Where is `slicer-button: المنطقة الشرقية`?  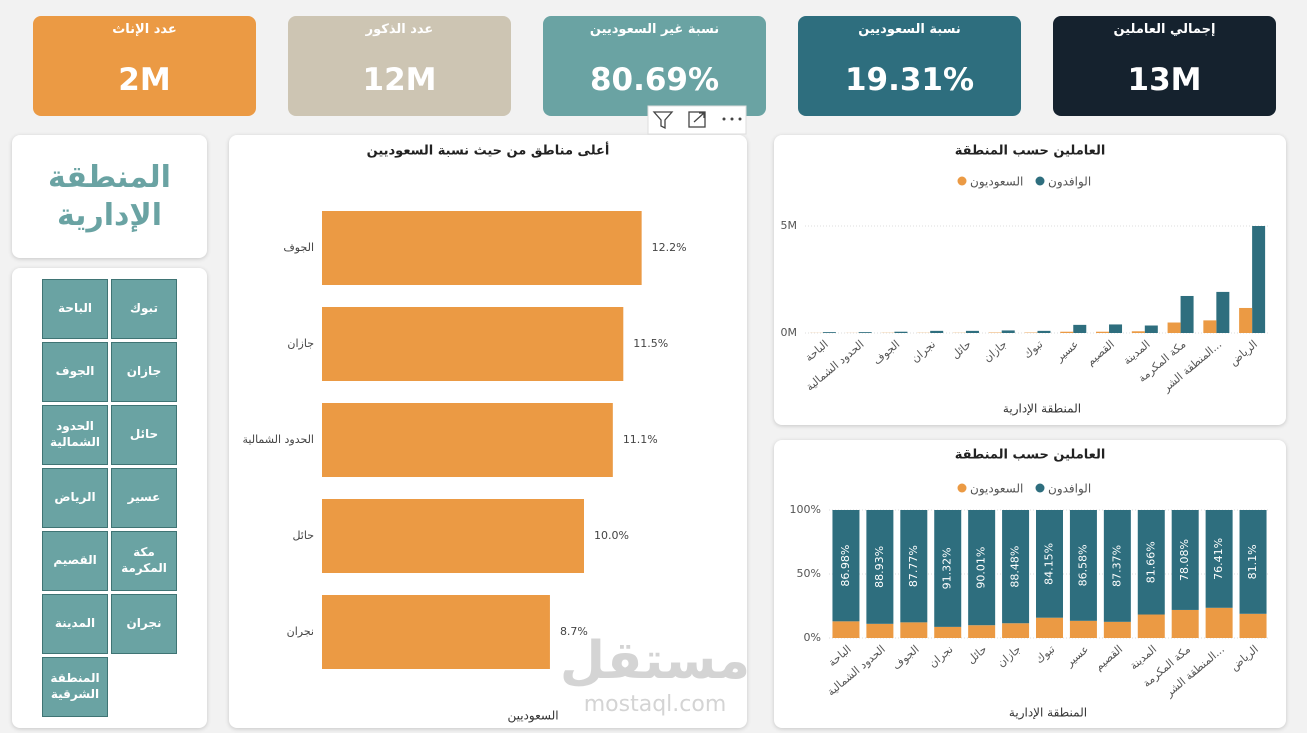 slicer-button: المنطقة الشرقية is located at coordinates (75, 687).